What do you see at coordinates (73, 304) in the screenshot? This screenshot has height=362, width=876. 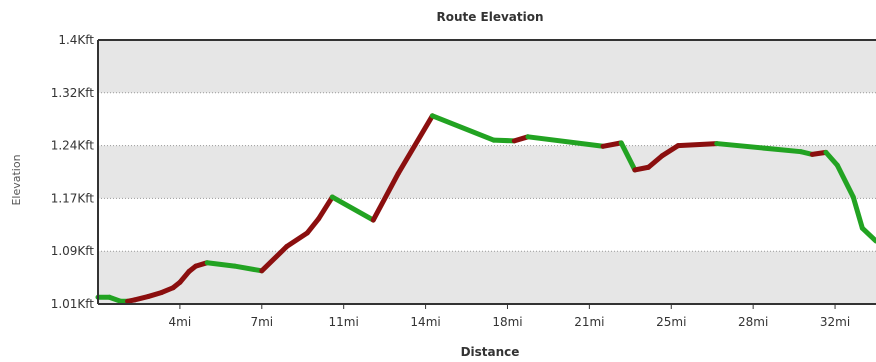 I see `y-tick-label: 1.01Kft` at bounding box center [73, 304].